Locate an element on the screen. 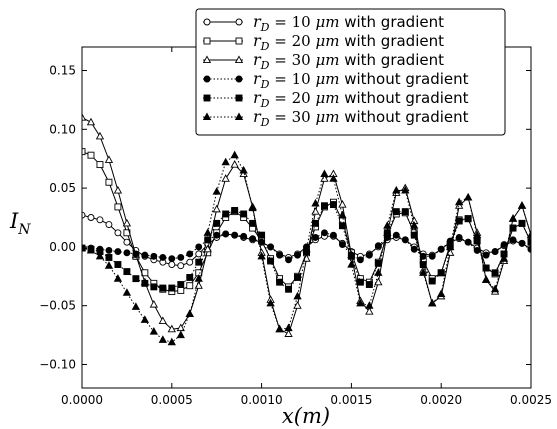  legend-label: rD = 20 μm with gradient is located at coordinates (348, 42).